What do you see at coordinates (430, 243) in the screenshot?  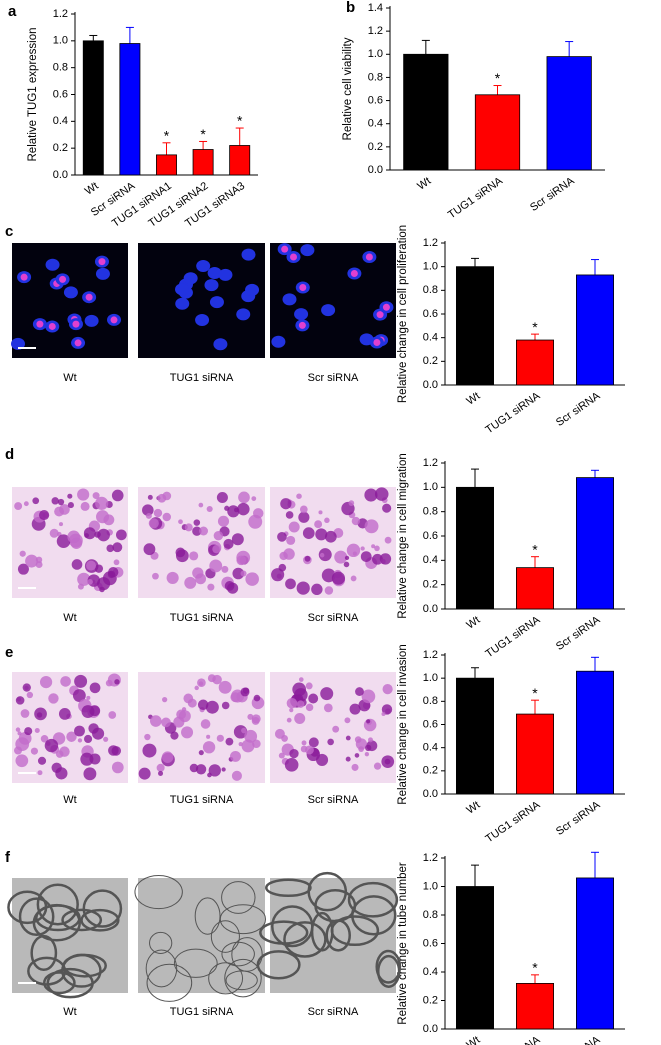 I see `y-tick-label: 1.2` at bounding box center [430, 243].